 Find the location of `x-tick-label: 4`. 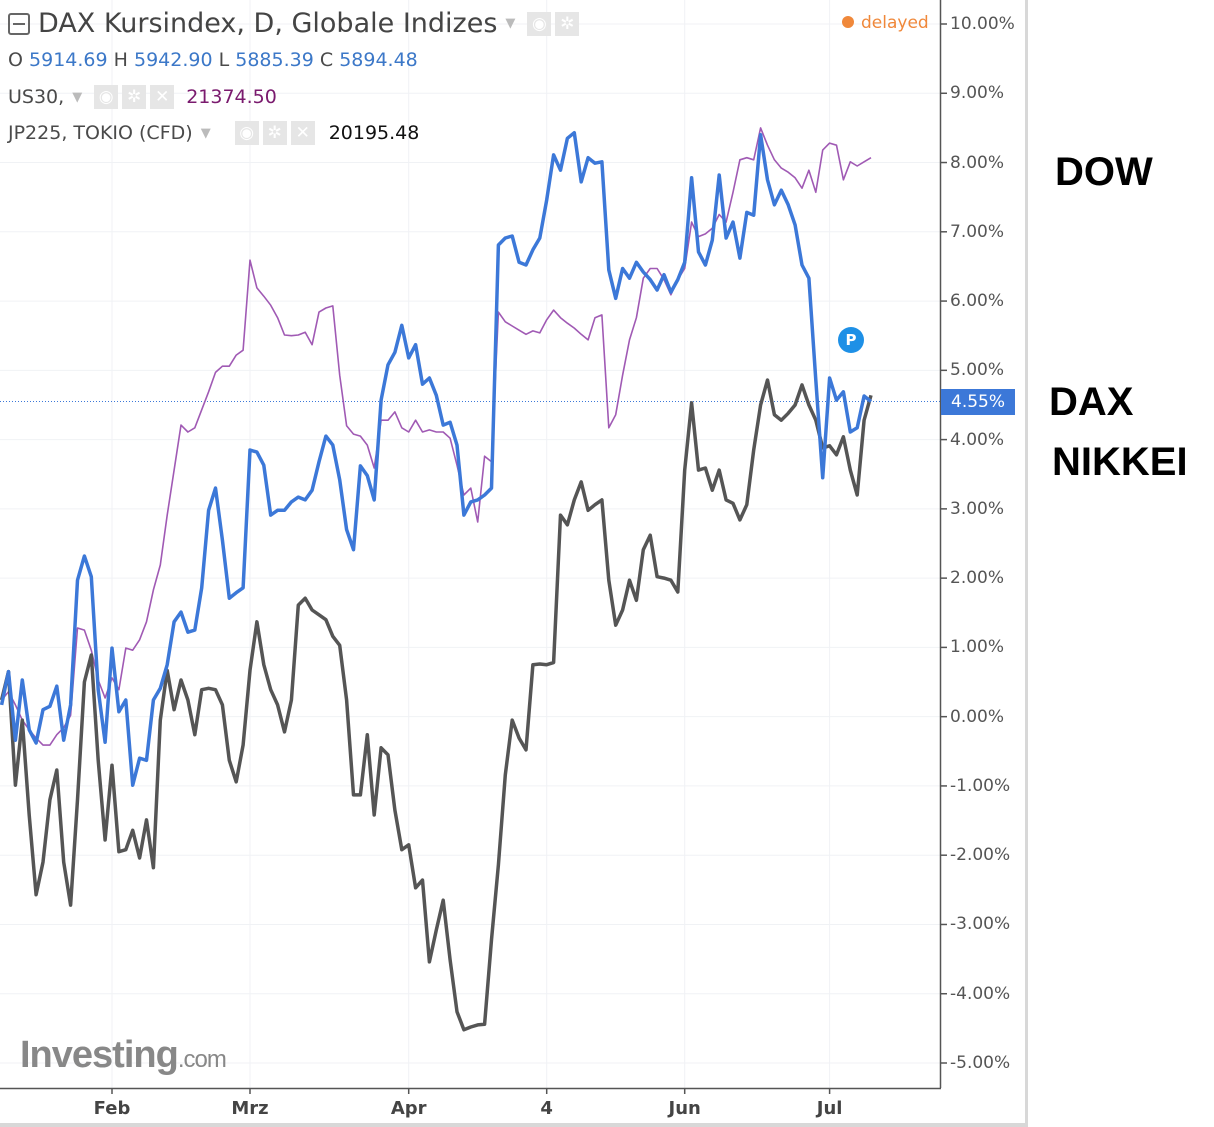

x-tick-label: 4 is located at coordinates (546, 1108).